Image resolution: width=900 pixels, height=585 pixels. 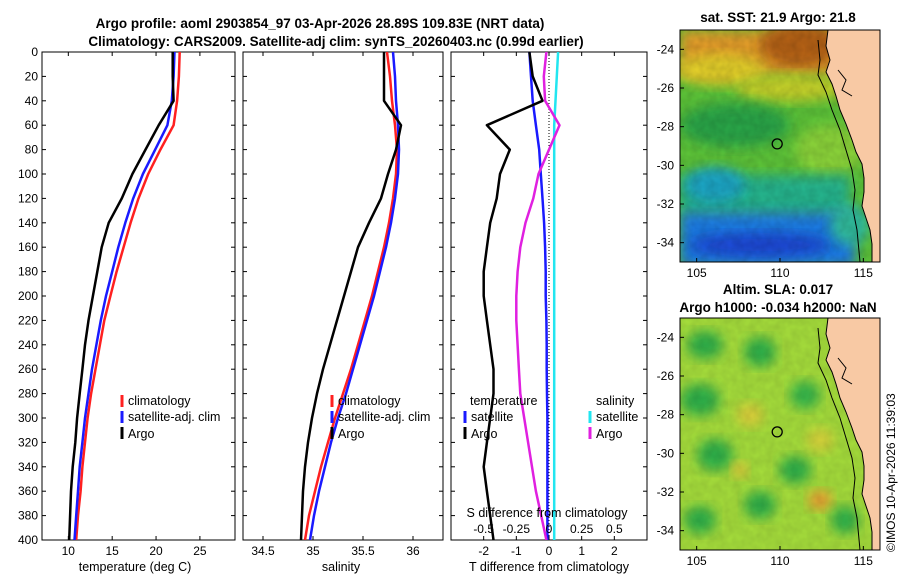 What do you see at coordinates (28, 467) in the screenshot?
I see `y-tick-label: 340` at bounding box center [28, 467].